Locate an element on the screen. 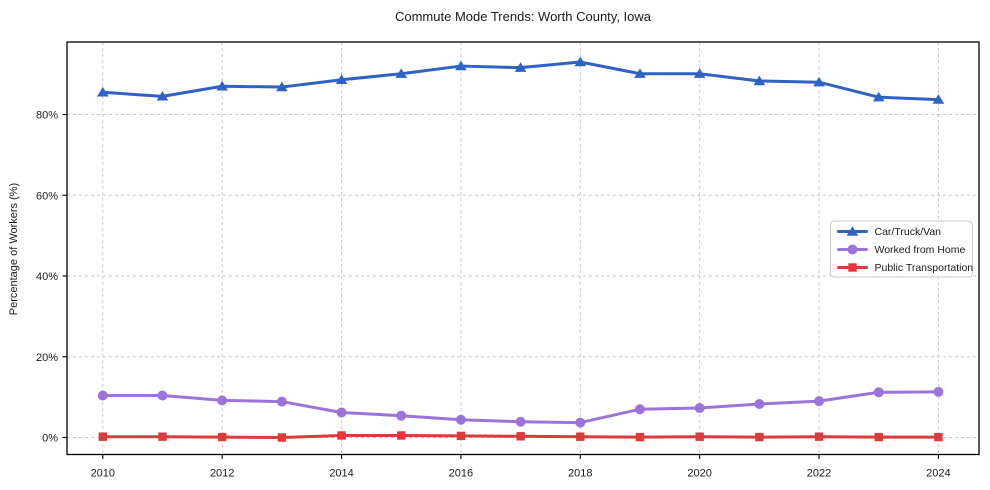  triangle-icon is located at coordinates (852, 231).